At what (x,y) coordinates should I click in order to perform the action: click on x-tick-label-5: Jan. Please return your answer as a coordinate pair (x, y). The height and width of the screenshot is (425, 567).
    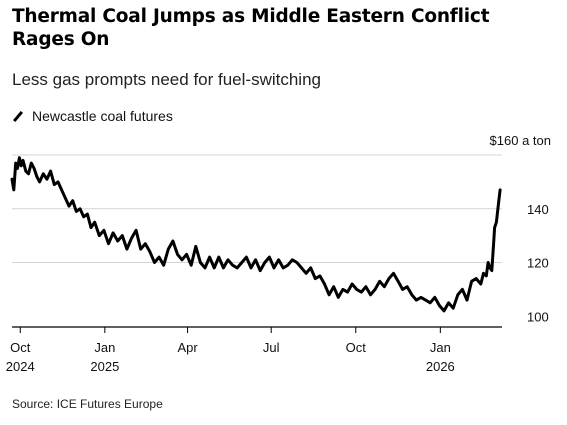
    Looking at the image, I should click on (440, 347).